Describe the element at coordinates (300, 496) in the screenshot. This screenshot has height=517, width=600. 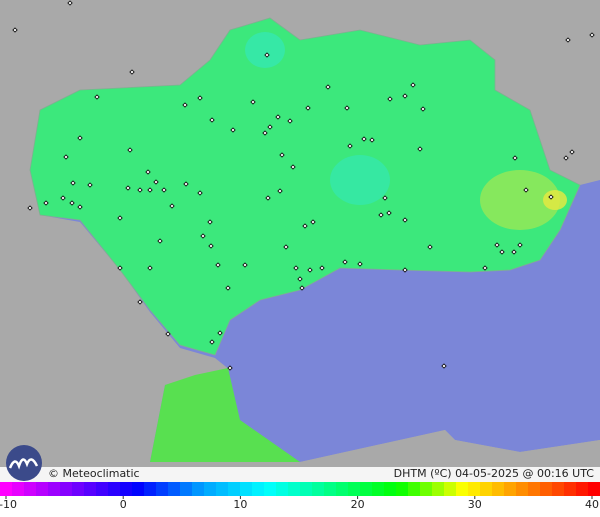
I see `colorbar: -10 0 10 20 30 40` at that location.